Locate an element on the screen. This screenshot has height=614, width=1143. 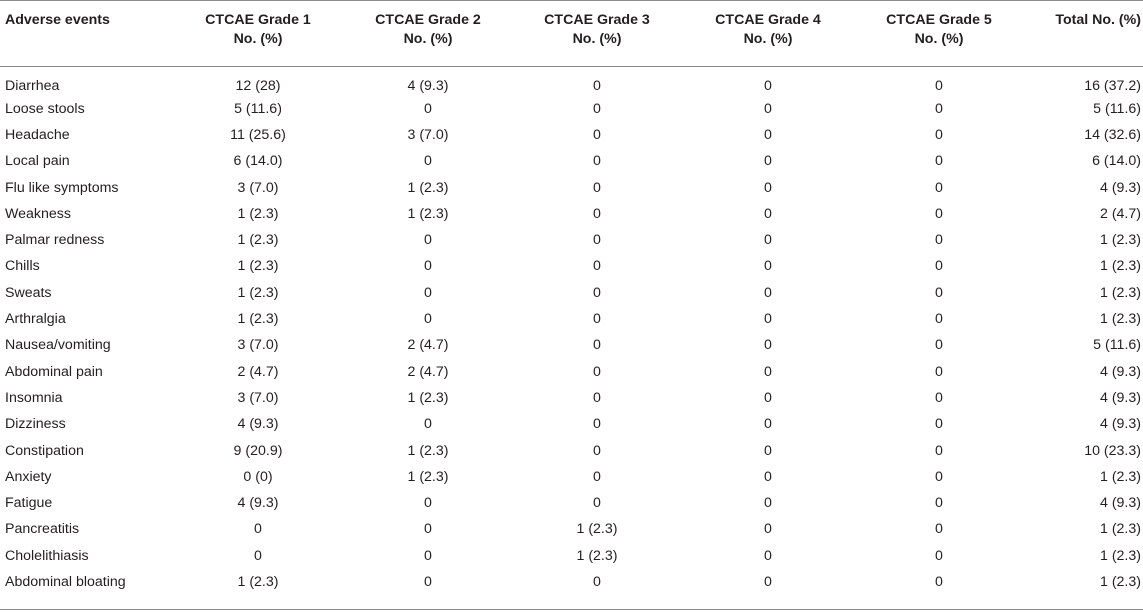
cell-grade-1: 6 (14.0) is located at coordinates (258, 161).